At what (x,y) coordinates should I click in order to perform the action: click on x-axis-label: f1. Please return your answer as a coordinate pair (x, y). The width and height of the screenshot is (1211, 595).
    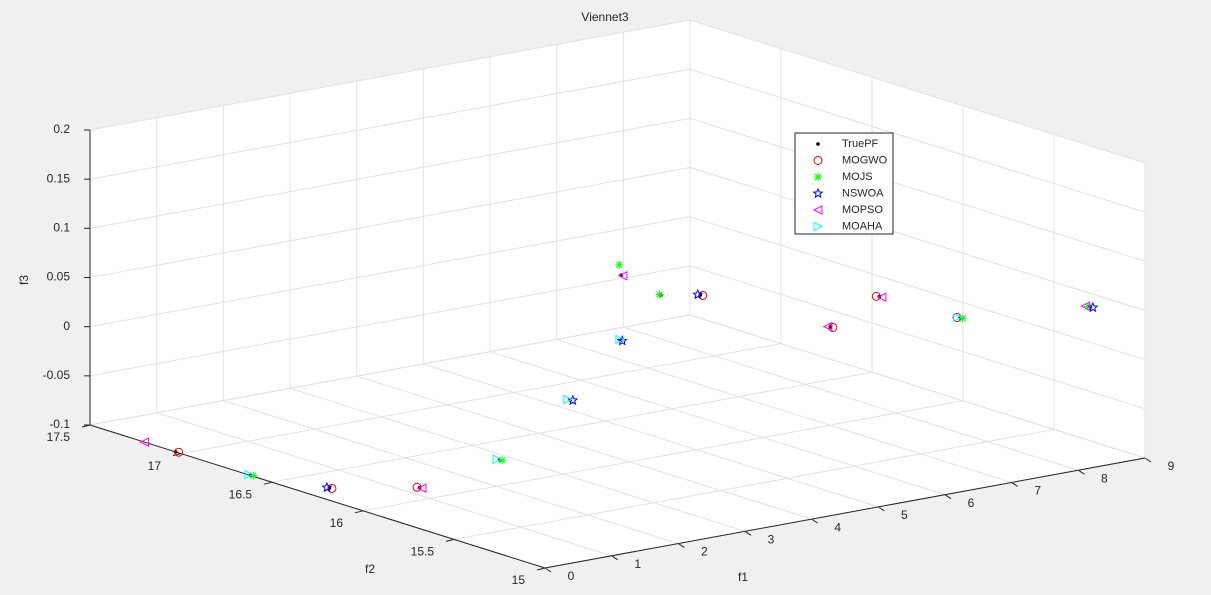
    Looking at the image, I should click on (743, 577).